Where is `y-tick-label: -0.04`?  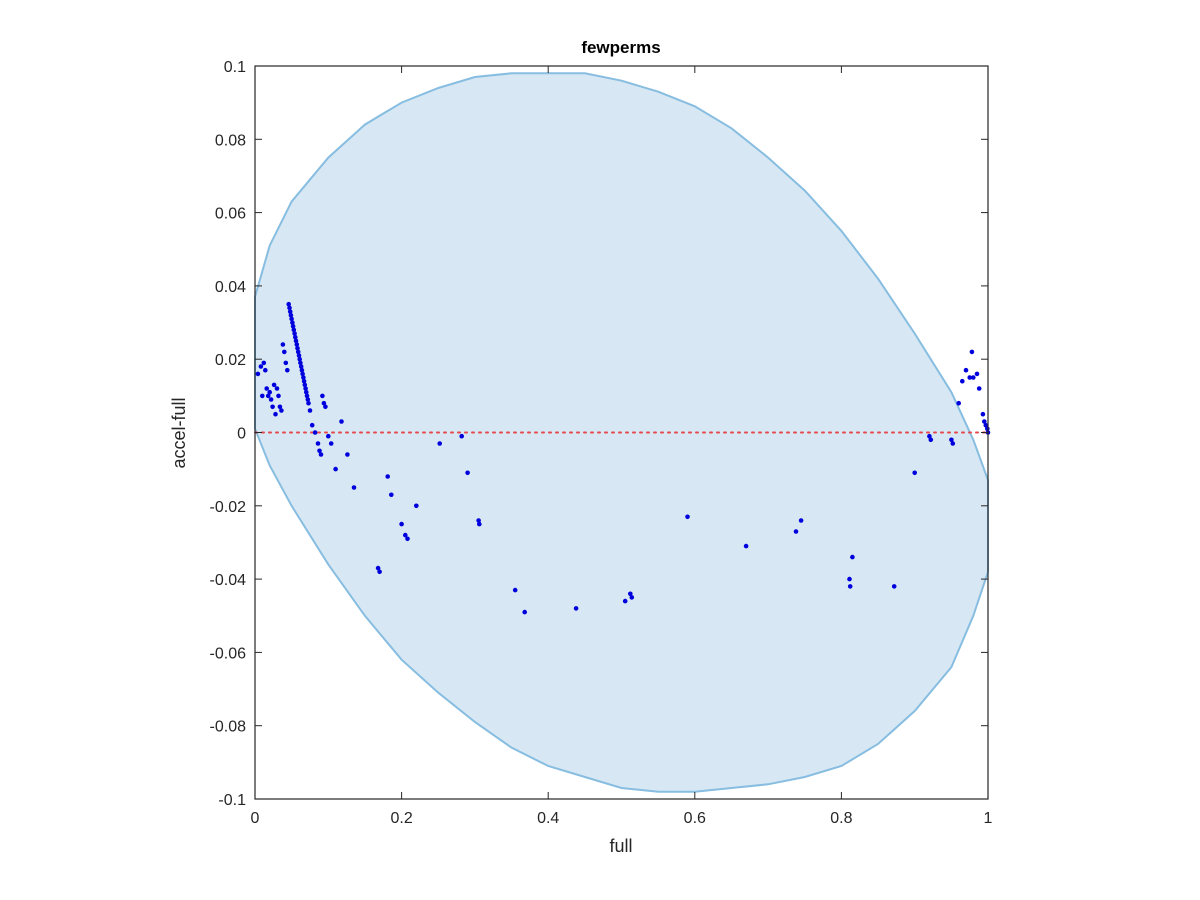
y-tick-label: -0.04 is located at coordinates (228, 580).